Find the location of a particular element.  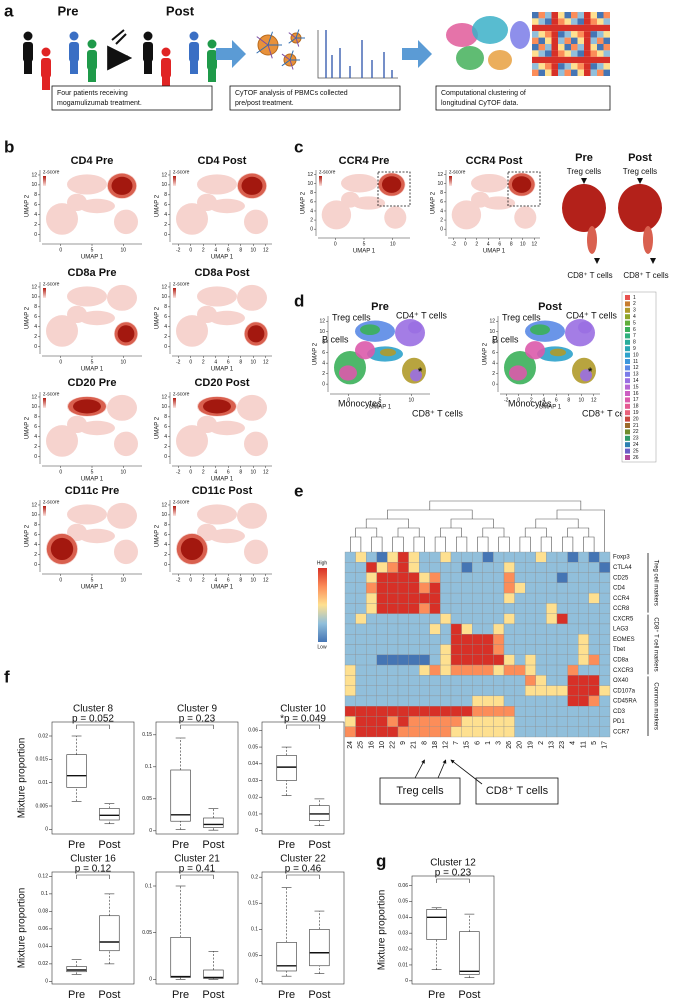

antibody is located at coordinates (286, 63).